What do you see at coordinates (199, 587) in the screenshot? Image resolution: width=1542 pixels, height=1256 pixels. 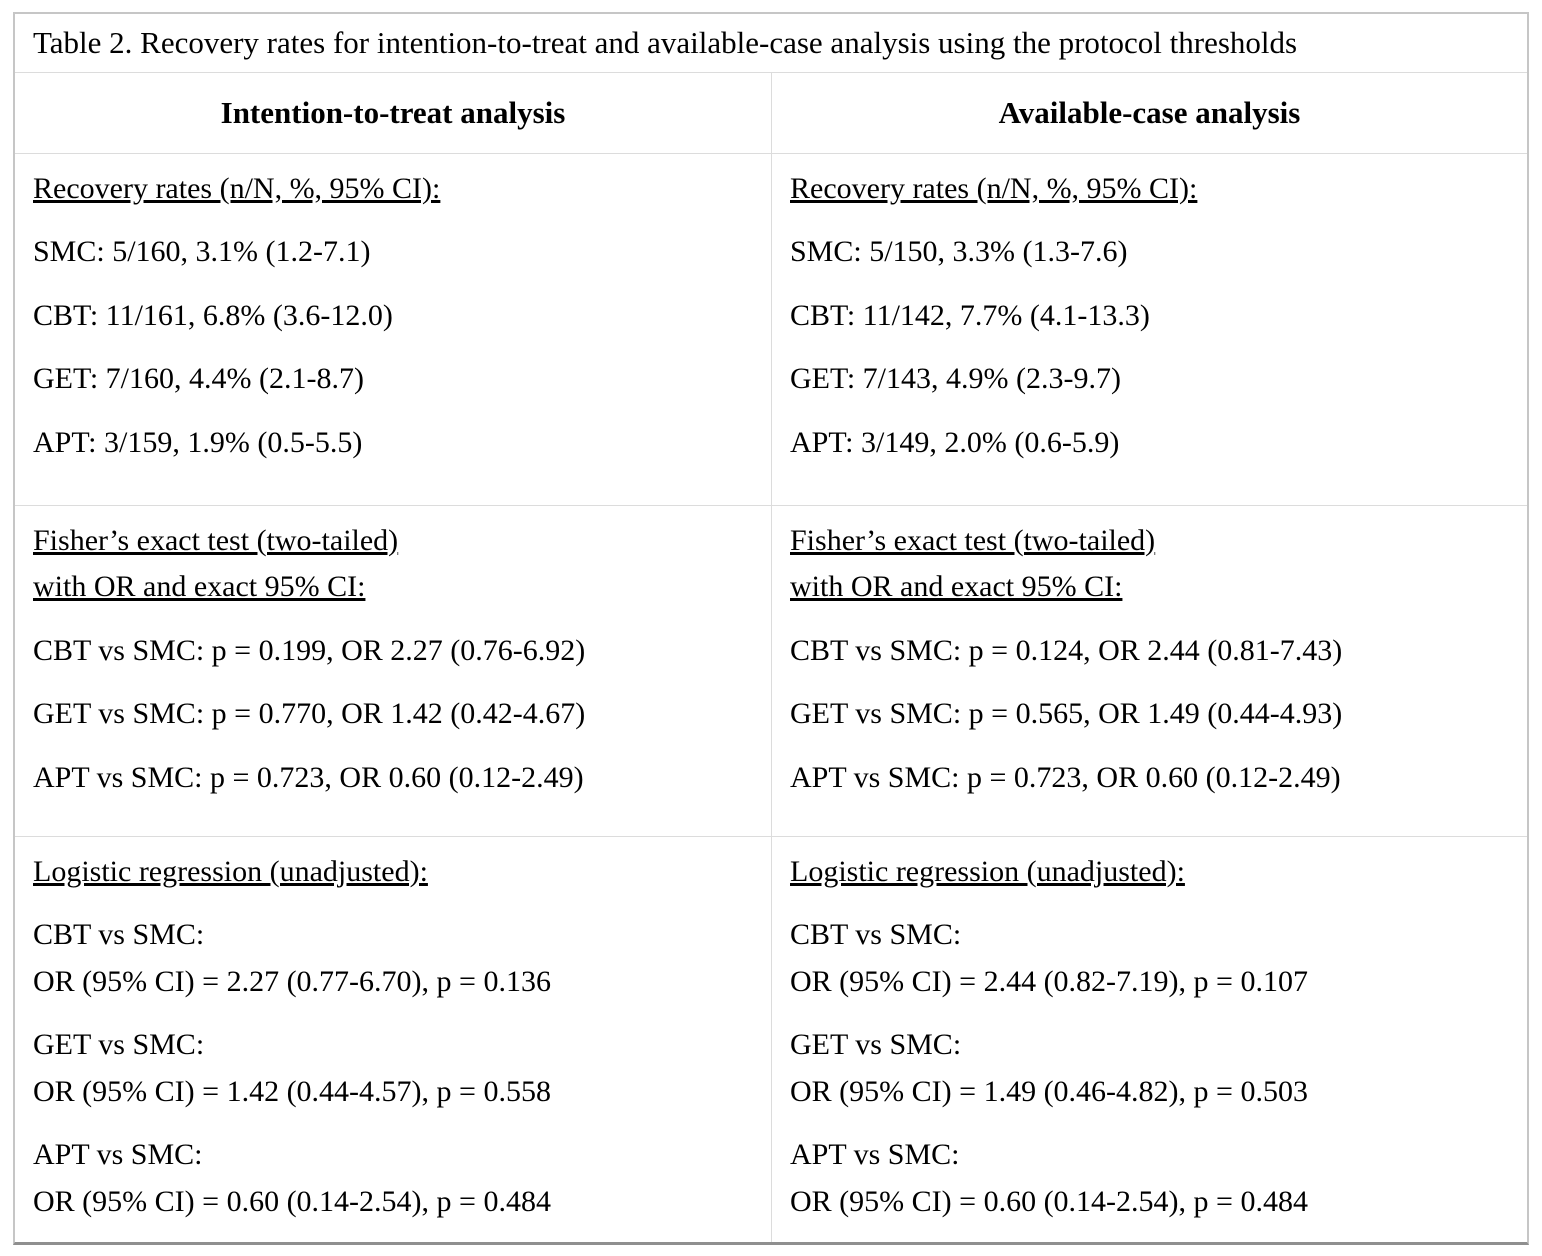 I see `fisher-heading-itt-line2: with OR and exact 95% CI:` at bounding box center [199, 587].